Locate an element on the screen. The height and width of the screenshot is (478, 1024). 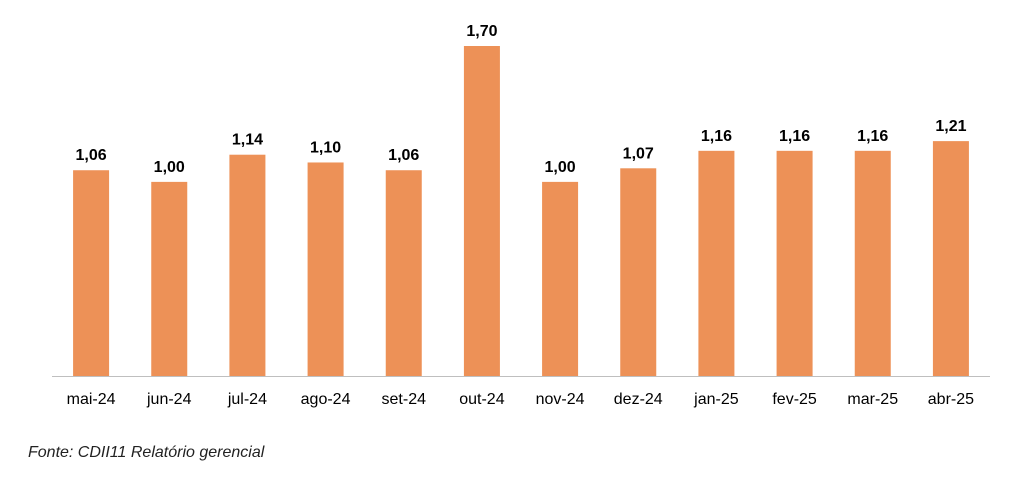
x-tick-nov-24: nov-24 is located at coordinates (560, 399).